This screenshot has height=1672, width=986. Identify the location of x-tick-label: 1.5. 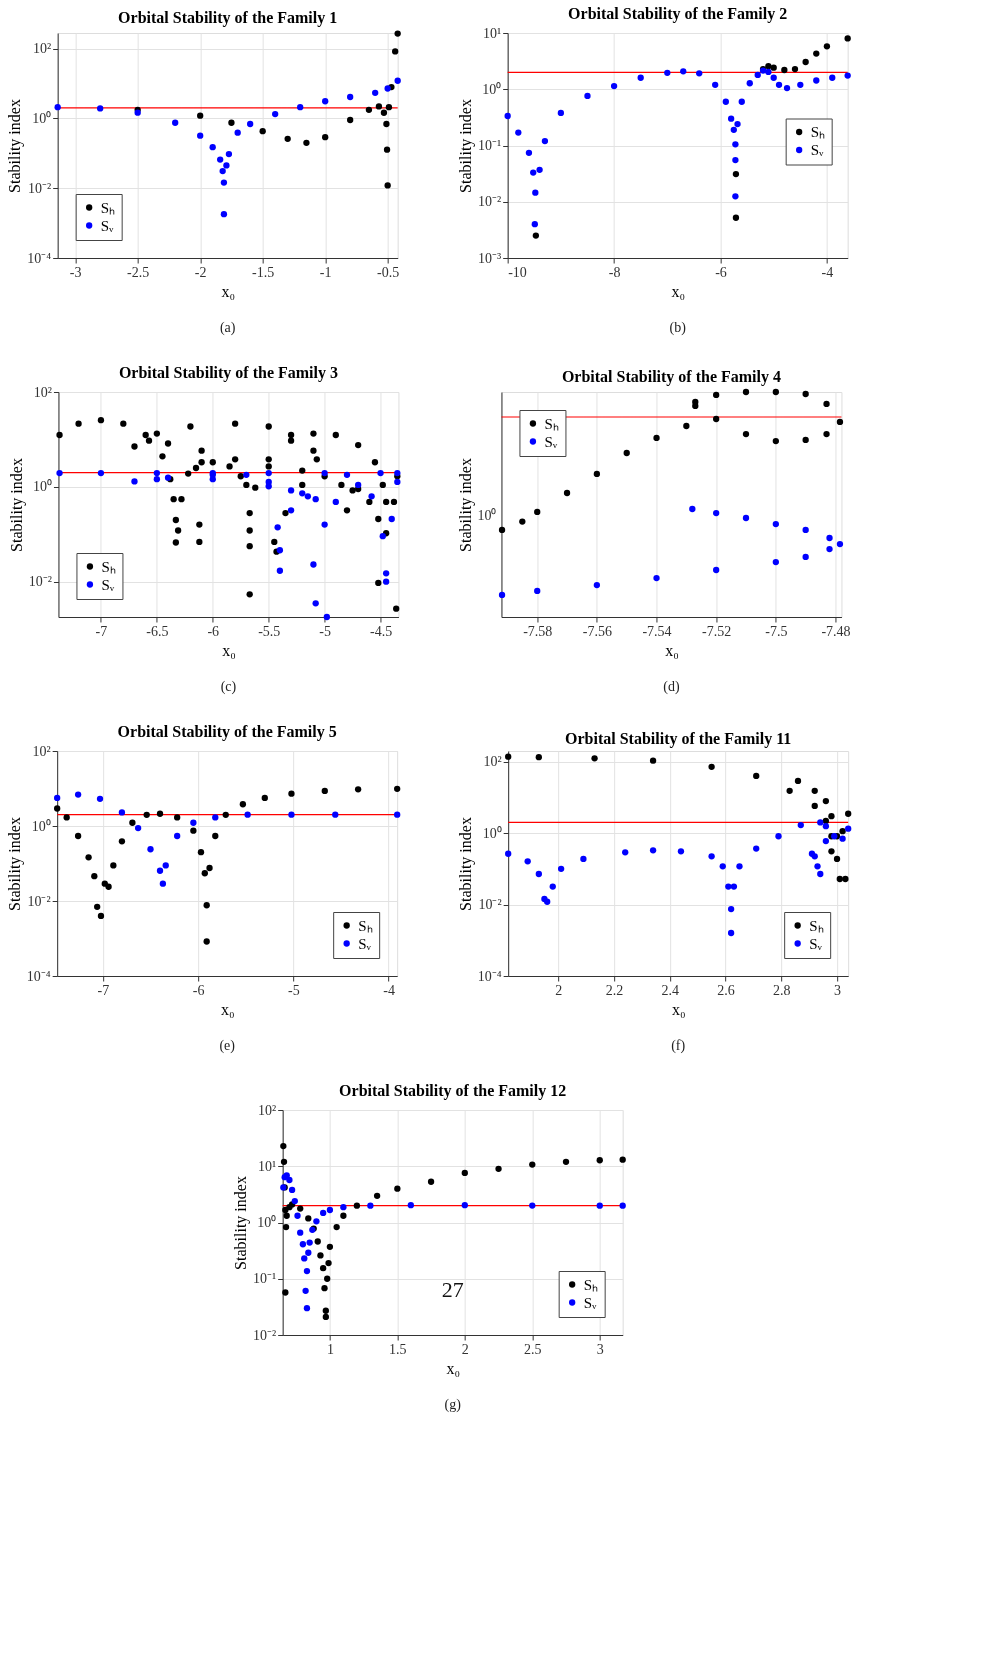
(398, 1349).